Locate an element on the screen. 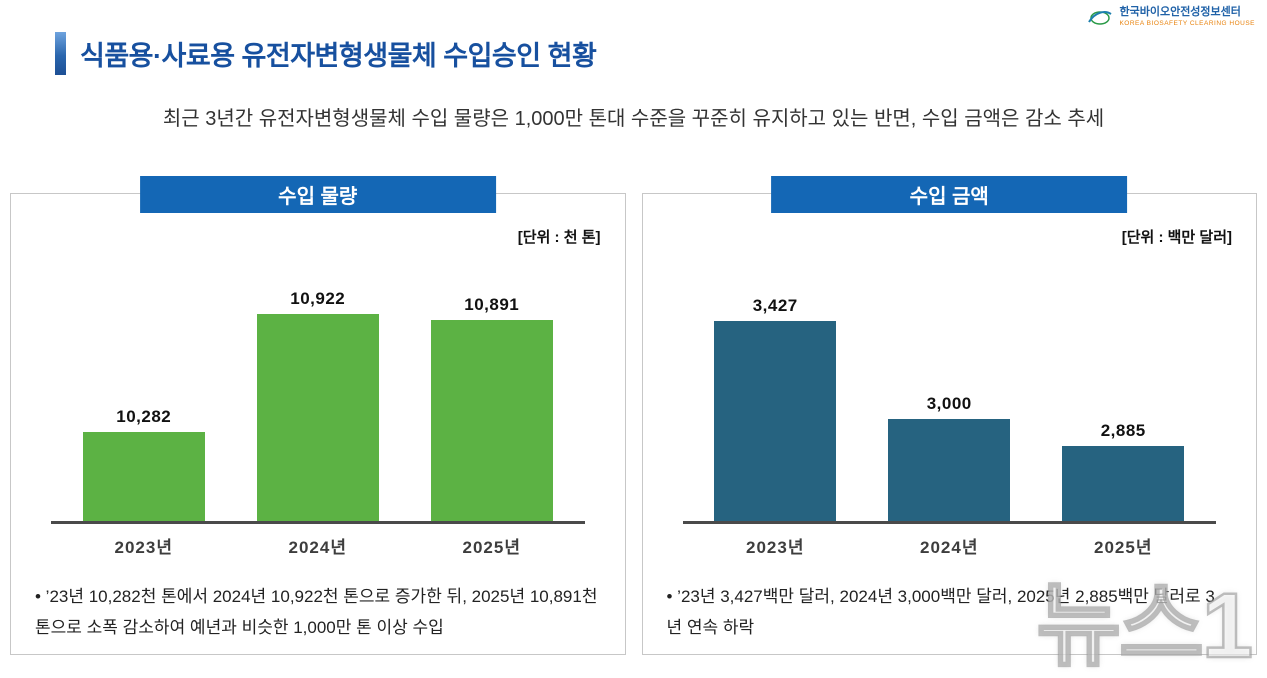 The image size is (1267, 678). bar-group: 3,000 is located at coordinates (949, 457).